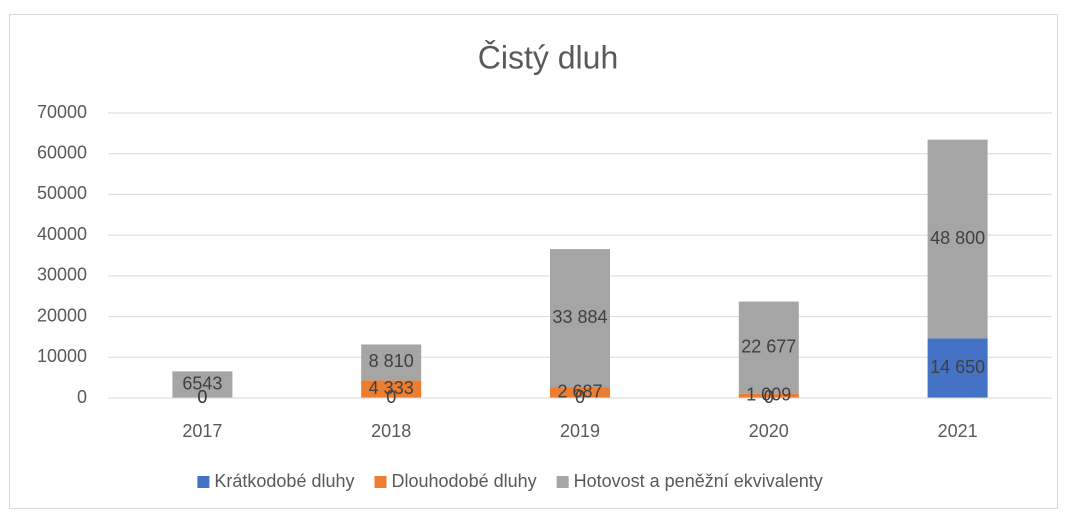 The image size is (1067, 513). I want to click on data-label: 4 333, so click(391, 388).